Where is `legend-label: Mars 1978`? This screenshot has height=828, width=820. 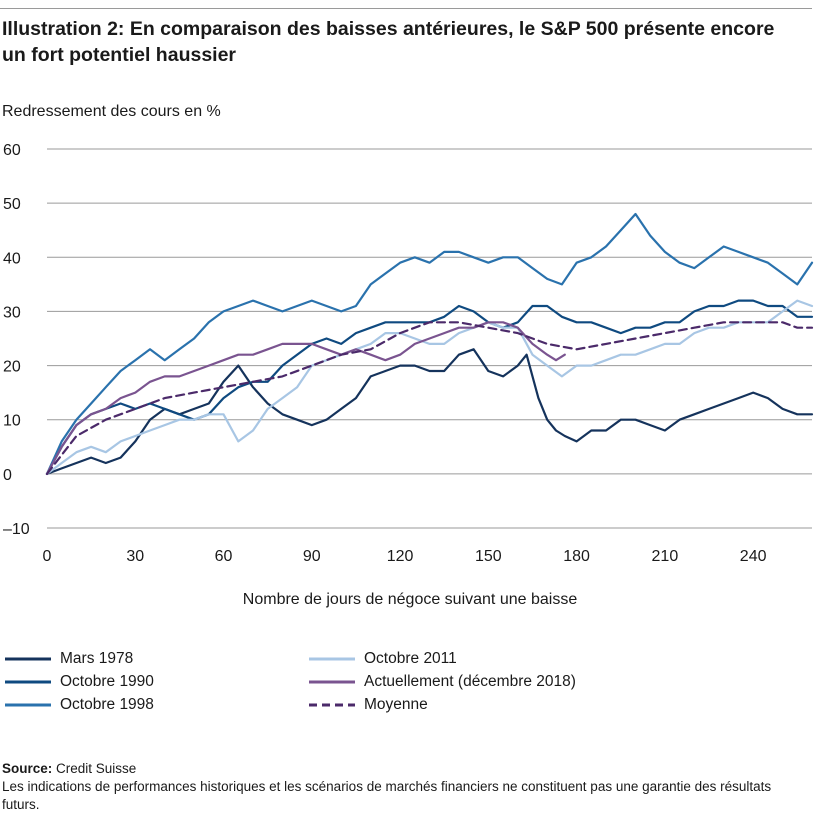 legend-label: Mars 1978 is located at coordinates (97, 658).